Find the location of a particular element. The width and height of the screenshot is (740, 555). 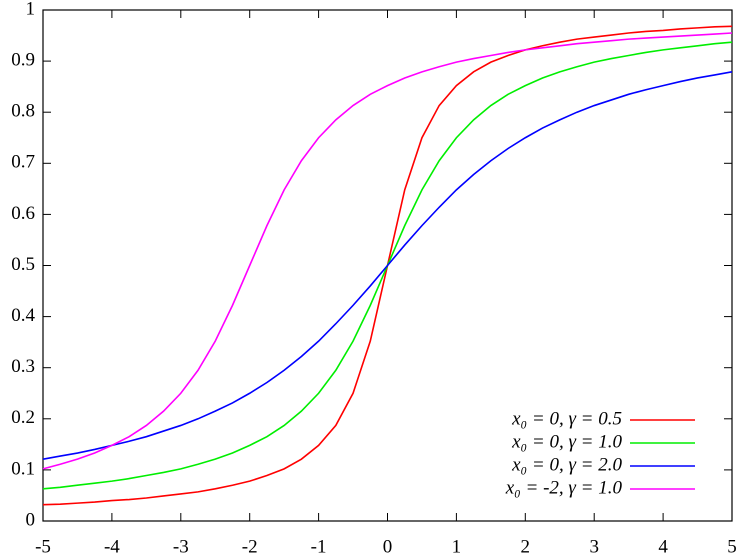

y-tick-label: 0.8 is located at coordinates (23, 111).